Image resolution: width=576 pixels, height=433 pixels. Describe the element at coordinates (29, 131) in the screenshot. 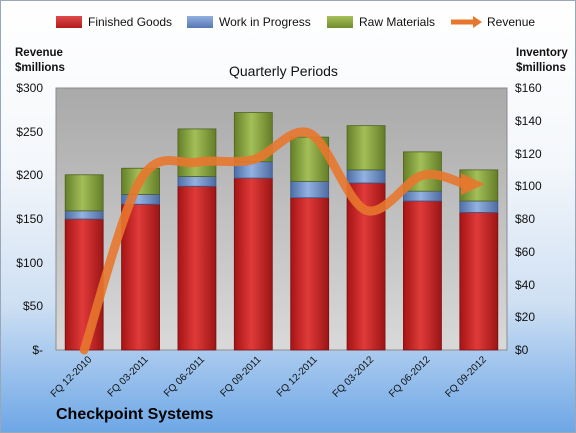

I see `left-axis-tick-label: $250` at that location.